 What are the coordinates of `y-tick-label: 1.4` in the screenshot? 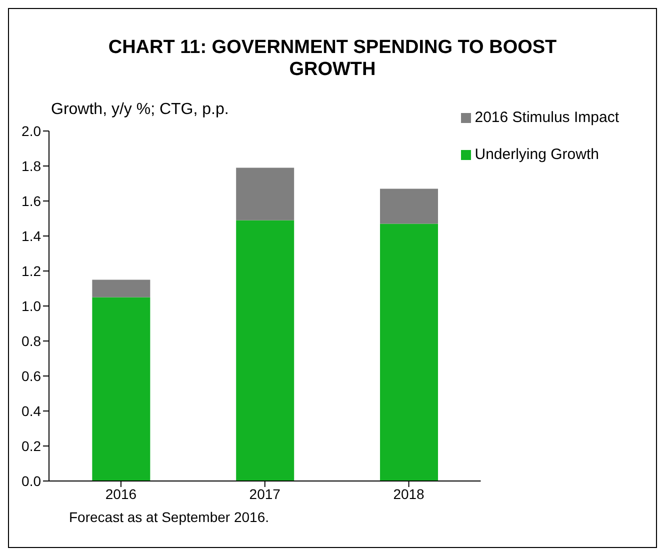 It's located at (32, 236).